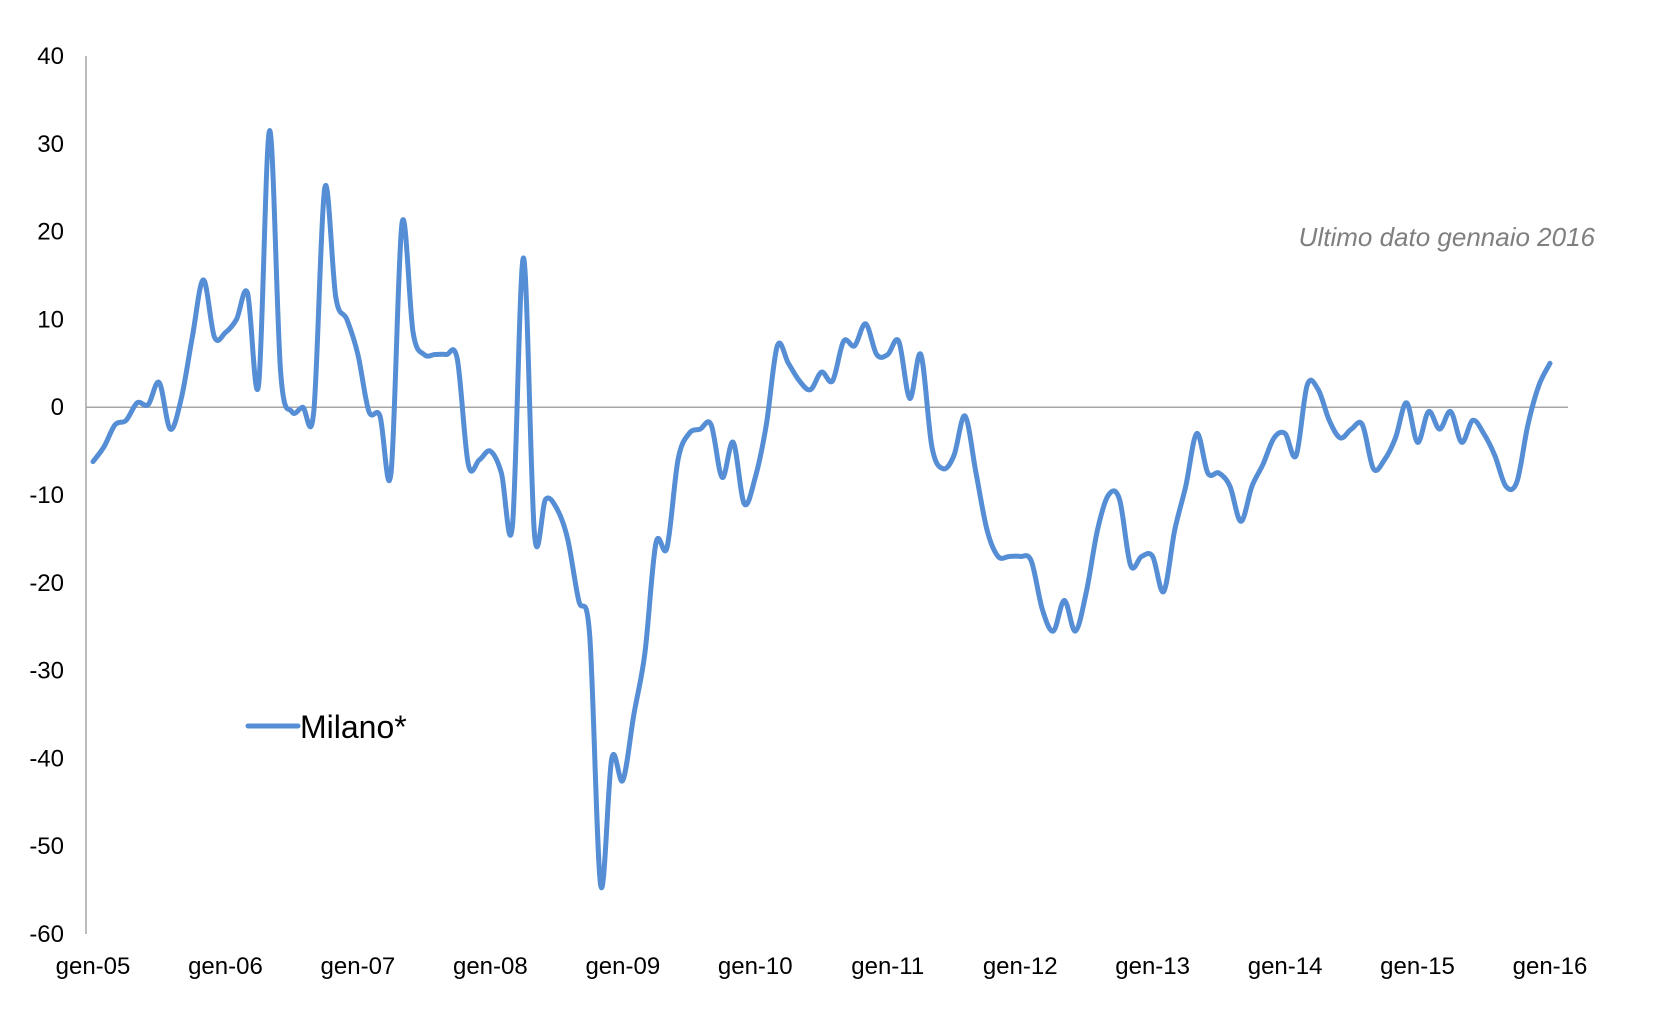 This screenshot has width=1675, height=1020. I want to click on x-tick-label: gen-16, so click(1550, 966).